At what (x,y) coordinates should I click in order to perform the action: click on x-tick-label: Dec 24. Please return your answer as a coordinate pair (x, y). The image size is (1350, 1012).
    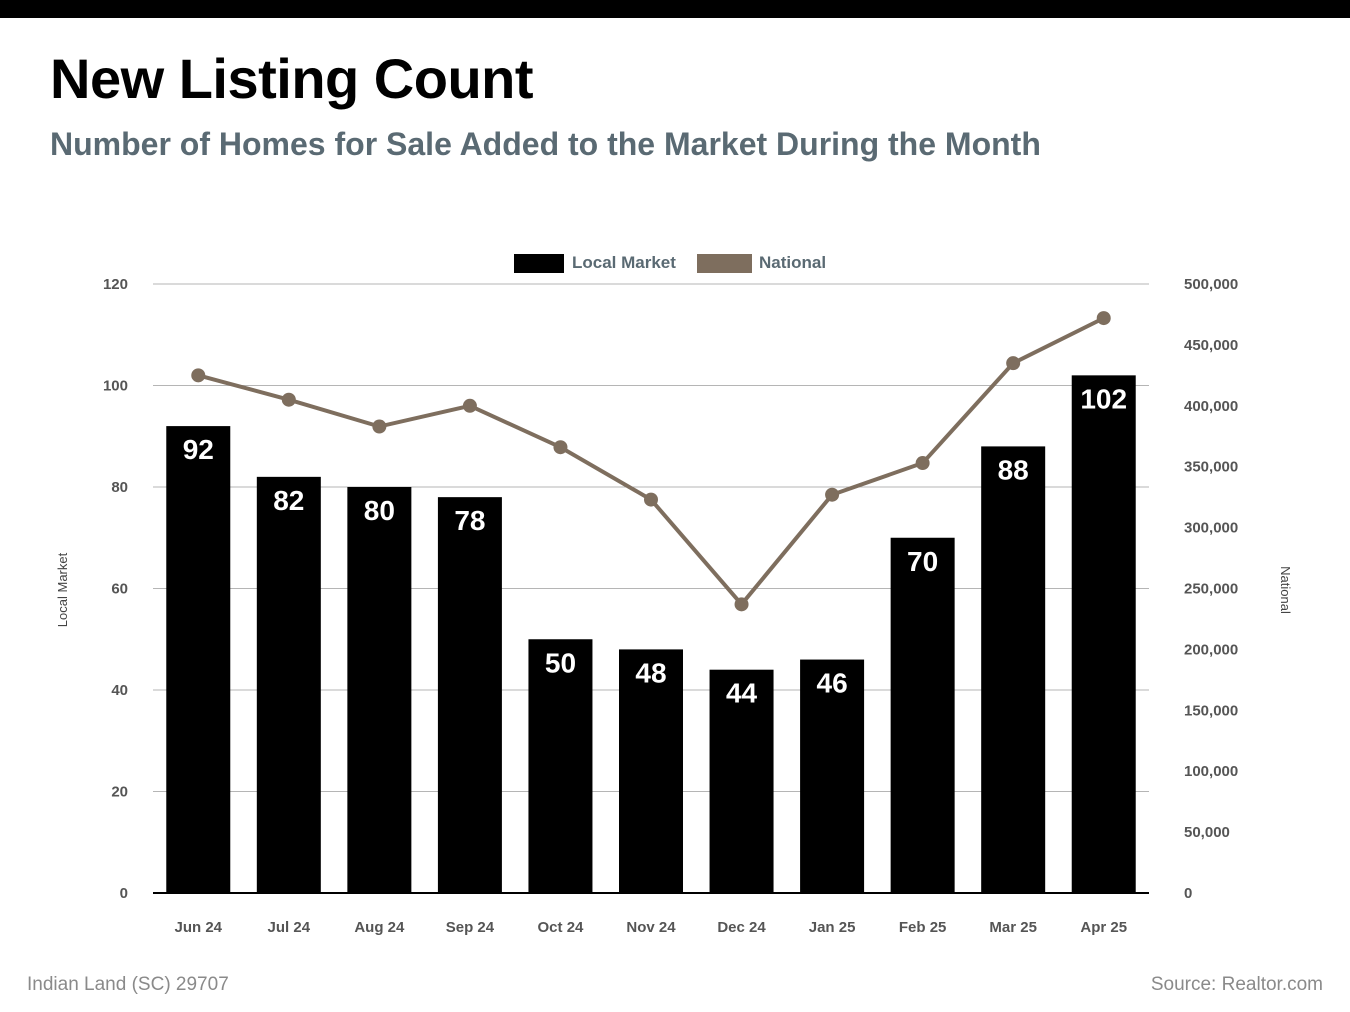
    Looking at the image, I should click on (741, 927).